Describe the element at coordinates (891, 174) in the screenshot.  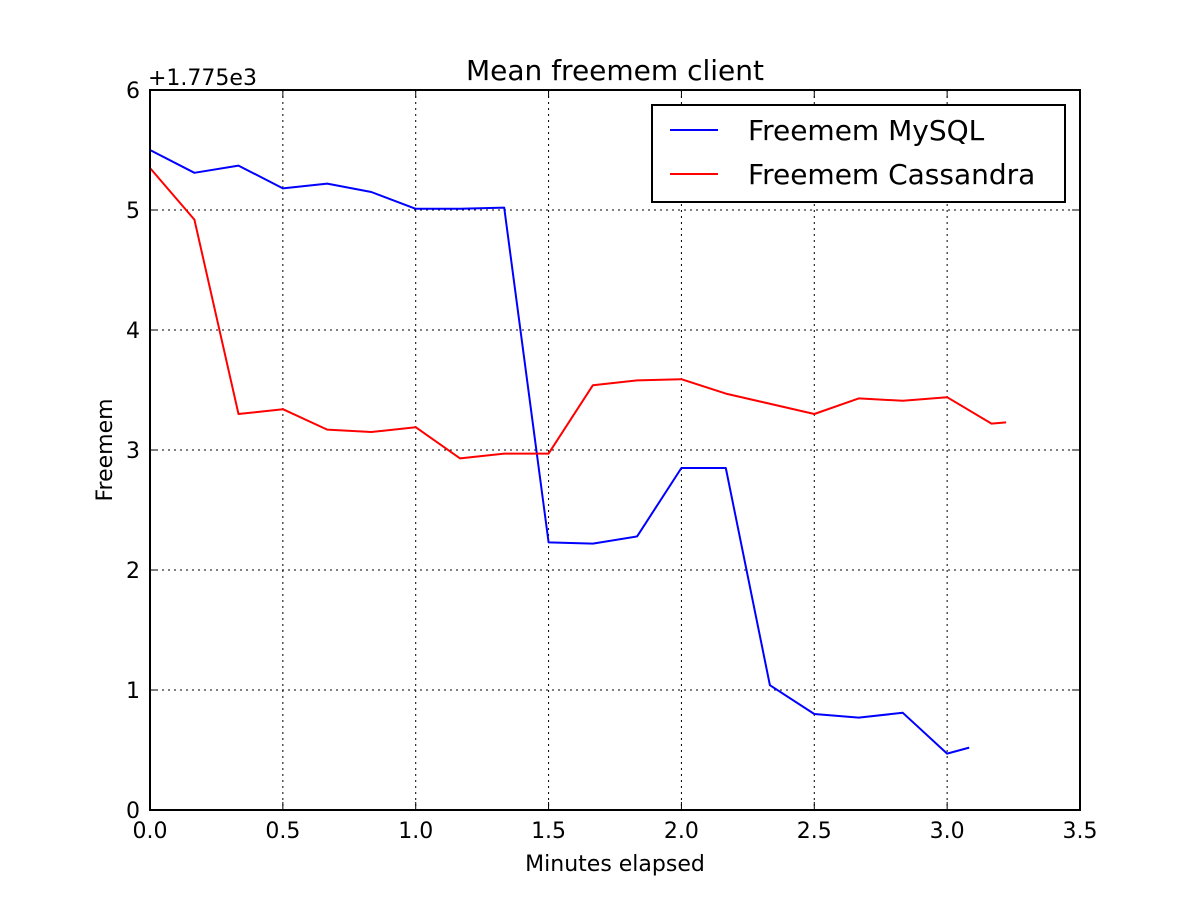
I see `legend-label-cassandra: Freemem Cassandra` at that location.